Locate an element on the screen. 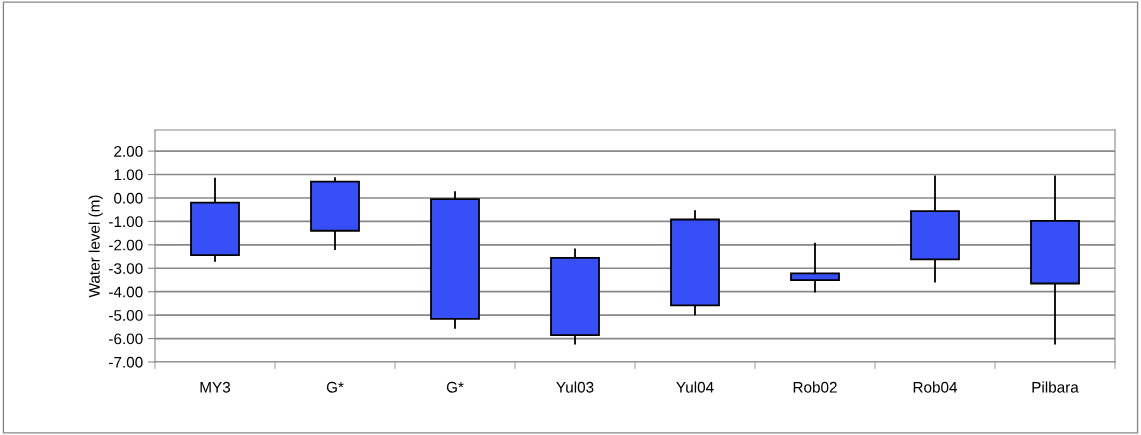 The height and width of the screenshot is (435, 1141). y-tick-label: -5.00 is located at coordinates (126, 315).